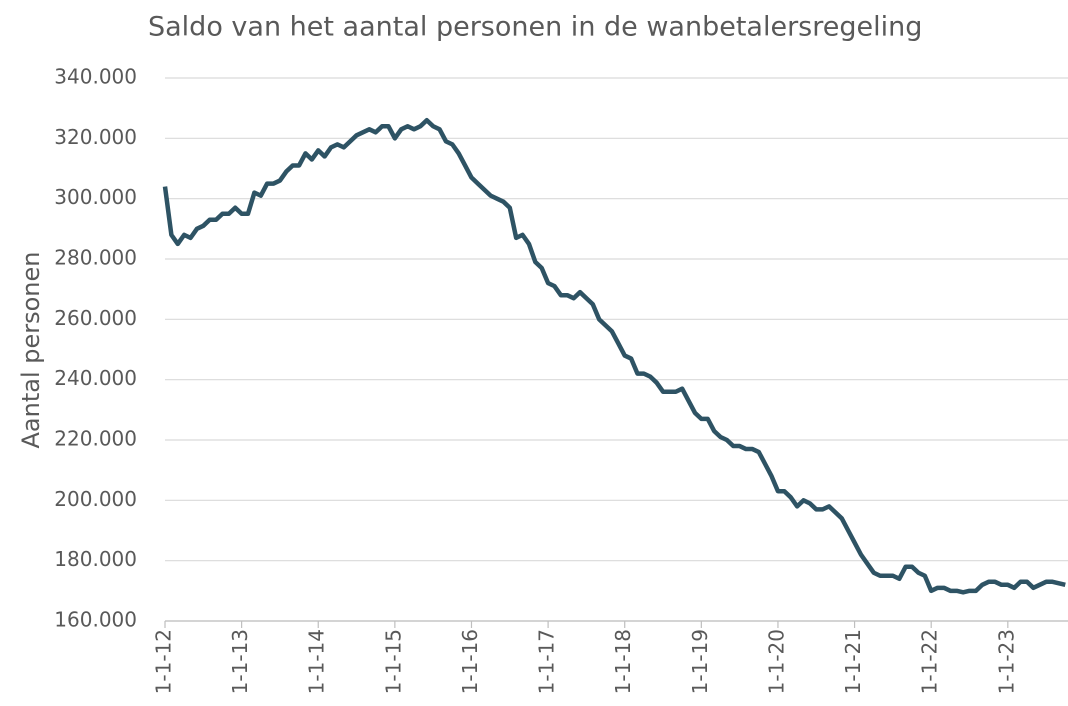 The height and width of the screenshot is (706, 1068). Describe the element at coordinates (317, 661) in the screenshot. I see `x-tick-label: 1-1-14` at that location.